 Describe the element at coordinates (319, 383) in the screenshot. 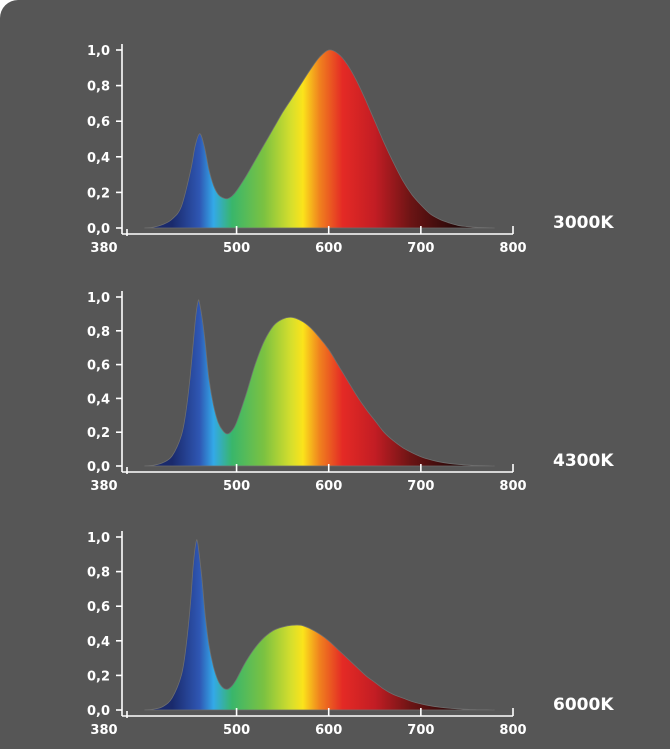

I see `spectrum-curve-4300k` at that location.